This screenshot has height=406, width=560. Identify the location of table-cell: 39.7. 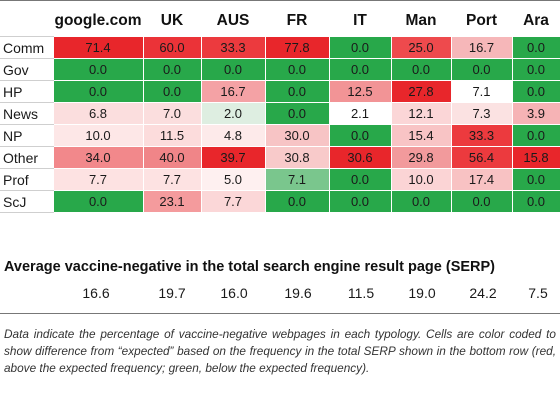
(233, 157).